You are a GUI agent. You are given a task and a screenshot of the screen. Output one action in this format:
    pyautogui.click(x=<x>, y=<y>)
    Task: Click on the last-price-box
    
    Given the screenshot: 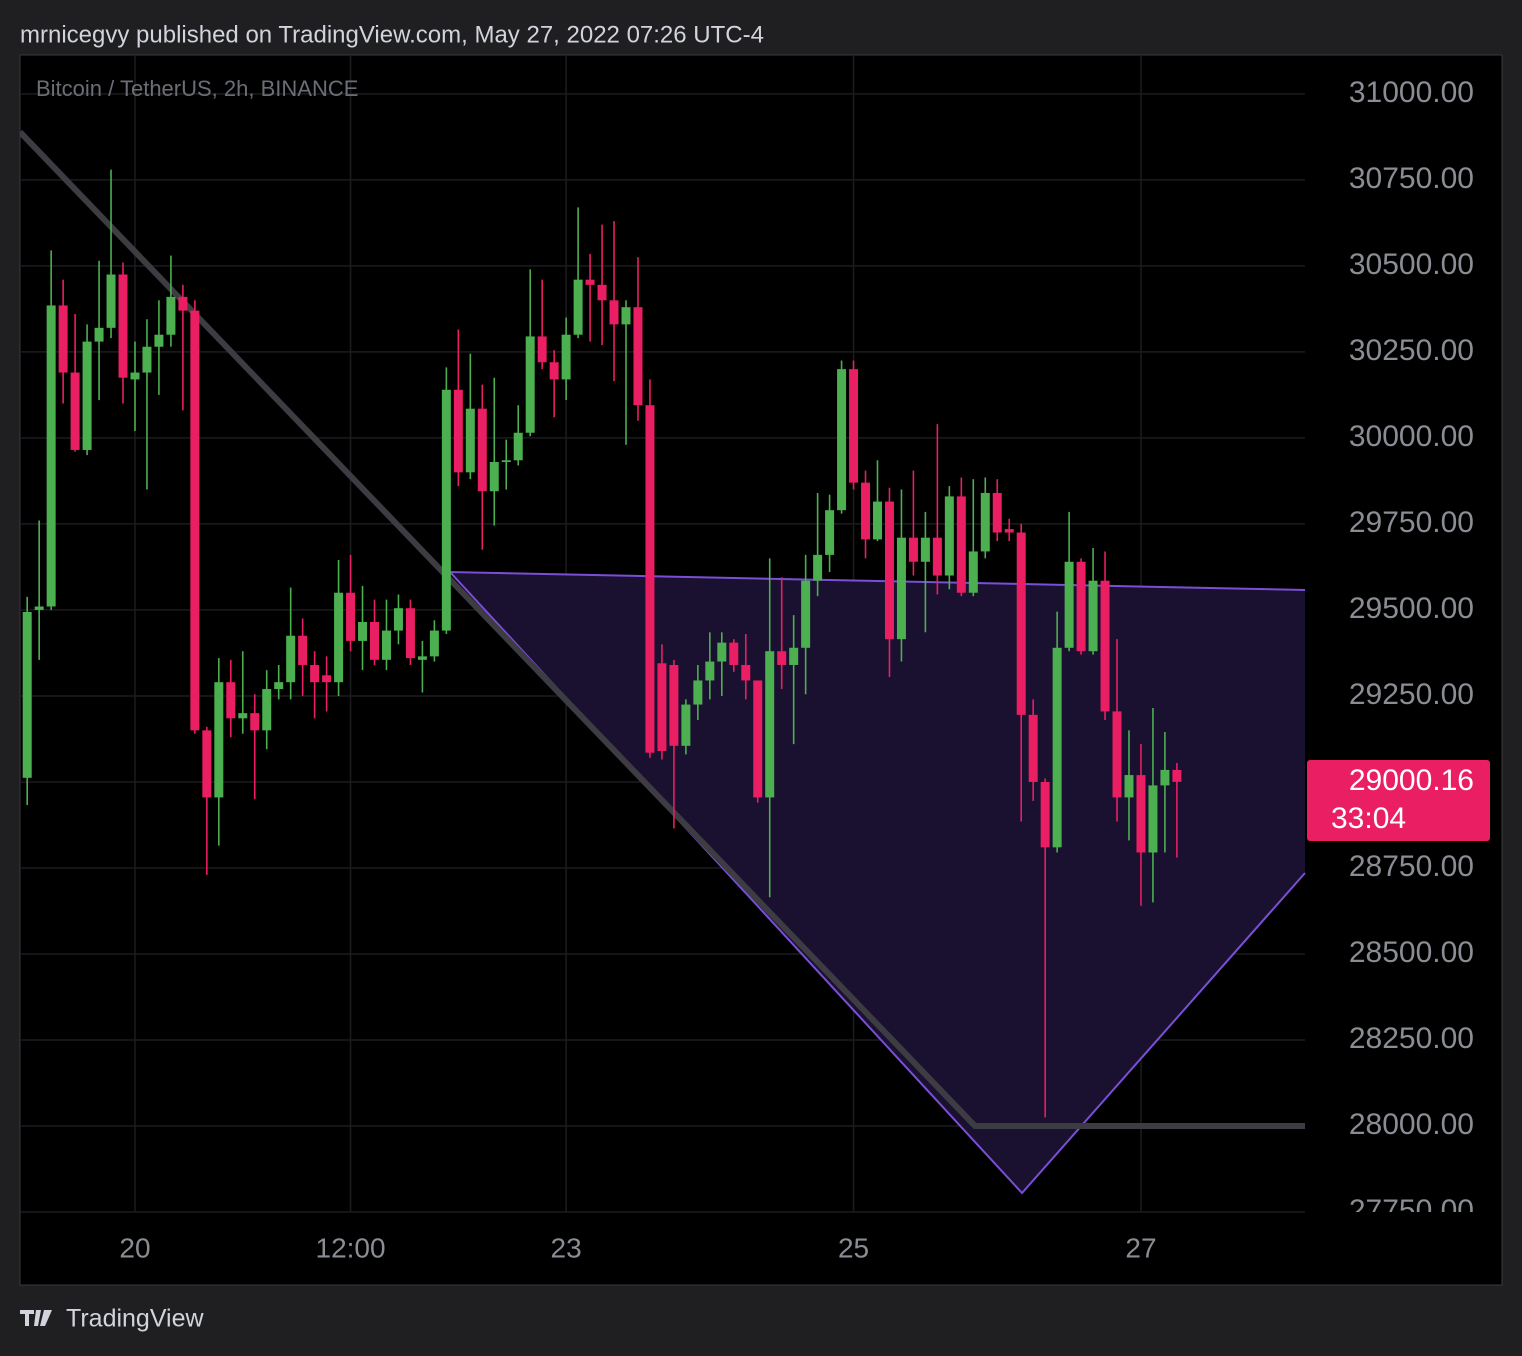 What is the action you would take?
    pyautogui.click(x=1398, y=800)
    